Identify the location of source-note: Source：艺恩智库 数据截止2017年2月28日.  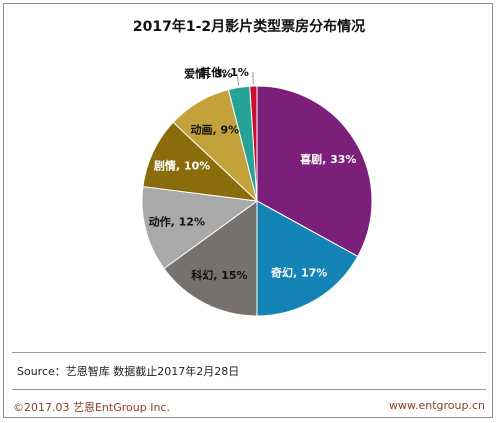
(128, 371).